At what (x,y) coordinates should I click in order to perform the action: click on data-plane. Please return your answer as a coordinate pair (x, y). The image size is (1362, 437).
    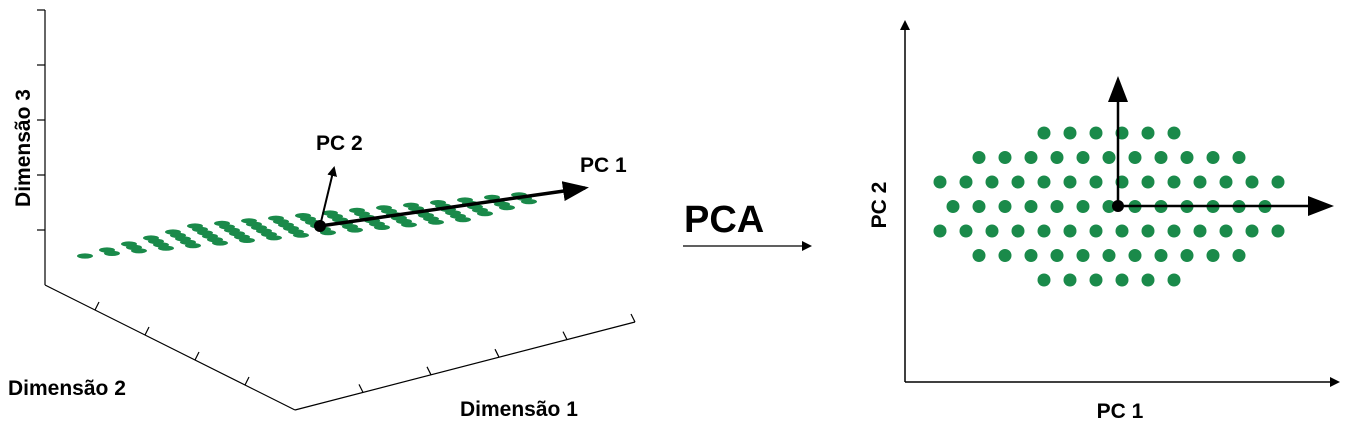
    Looking at the image, I should click on (307, 225).